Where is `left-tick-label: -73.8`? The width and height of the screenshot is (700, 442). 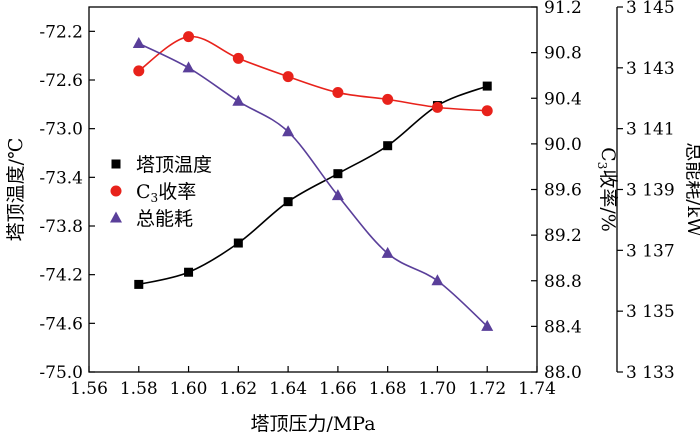 left-tick-label: -73.8 is located at coordinates (61, 227).